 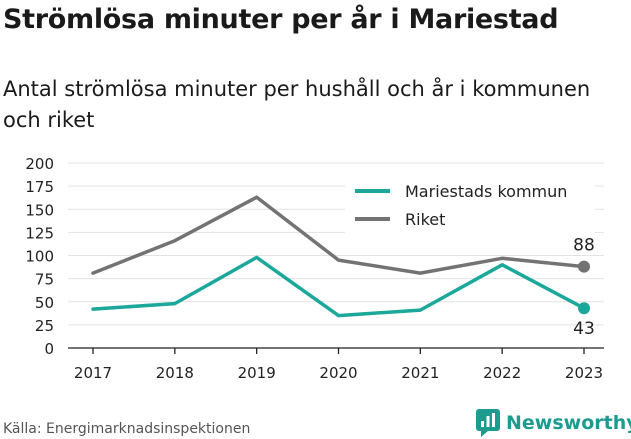 What do you see at coordinates (488, 423) in the screenshot?
I see `newsworthy-logo-icon` at bounding box center [488, 423].